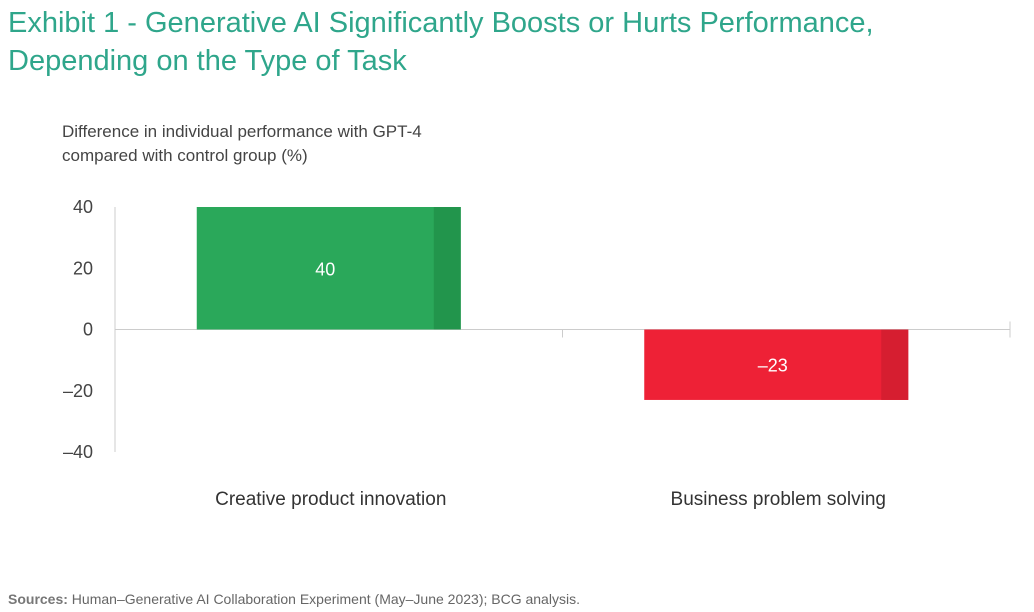  Describe the element at coordinates (330, 499) in the screenshot. I see `x-tick-label: Creative product innovation` at that location.